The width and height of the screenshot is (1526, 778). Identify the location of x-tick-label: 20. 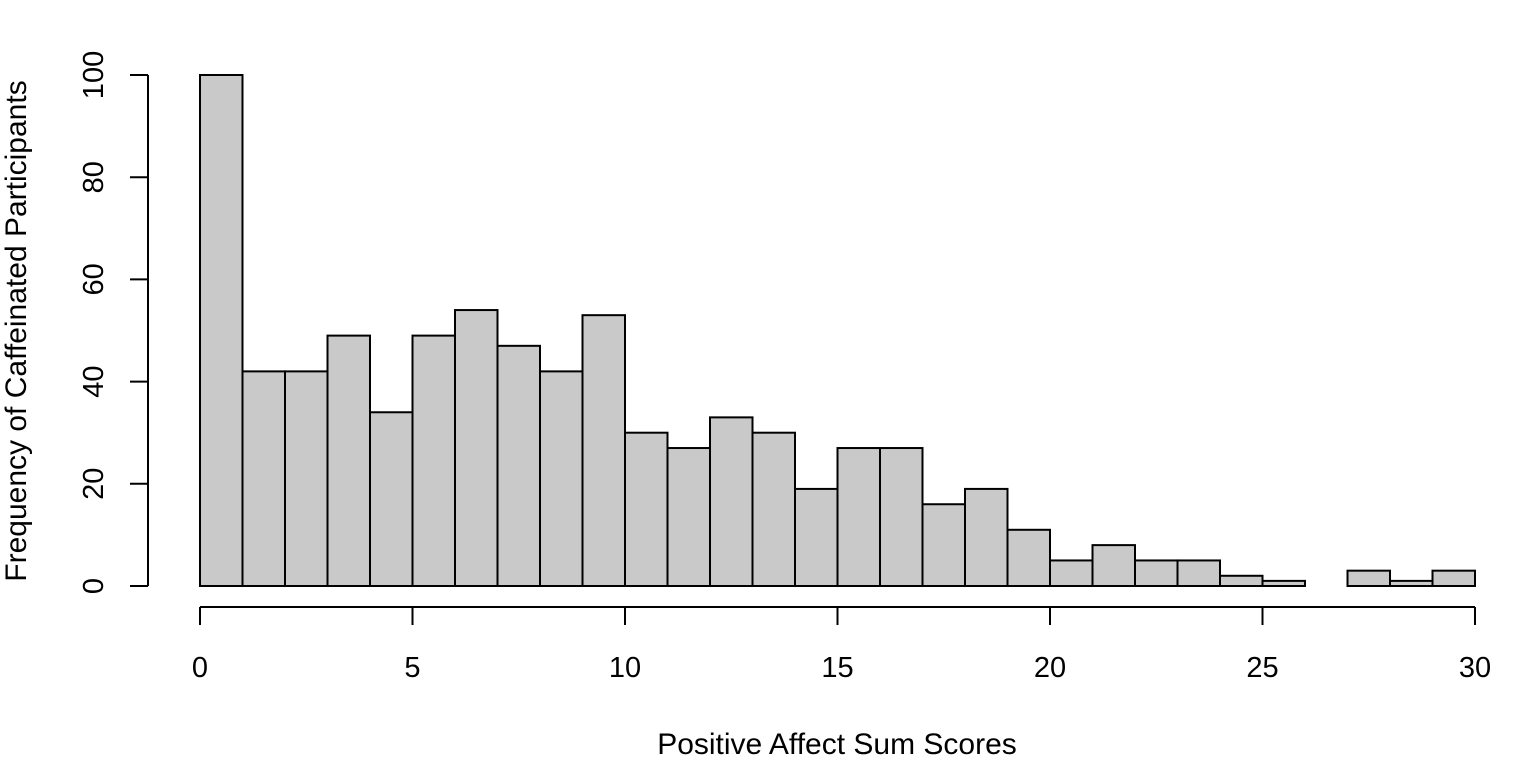
(1050, 668).